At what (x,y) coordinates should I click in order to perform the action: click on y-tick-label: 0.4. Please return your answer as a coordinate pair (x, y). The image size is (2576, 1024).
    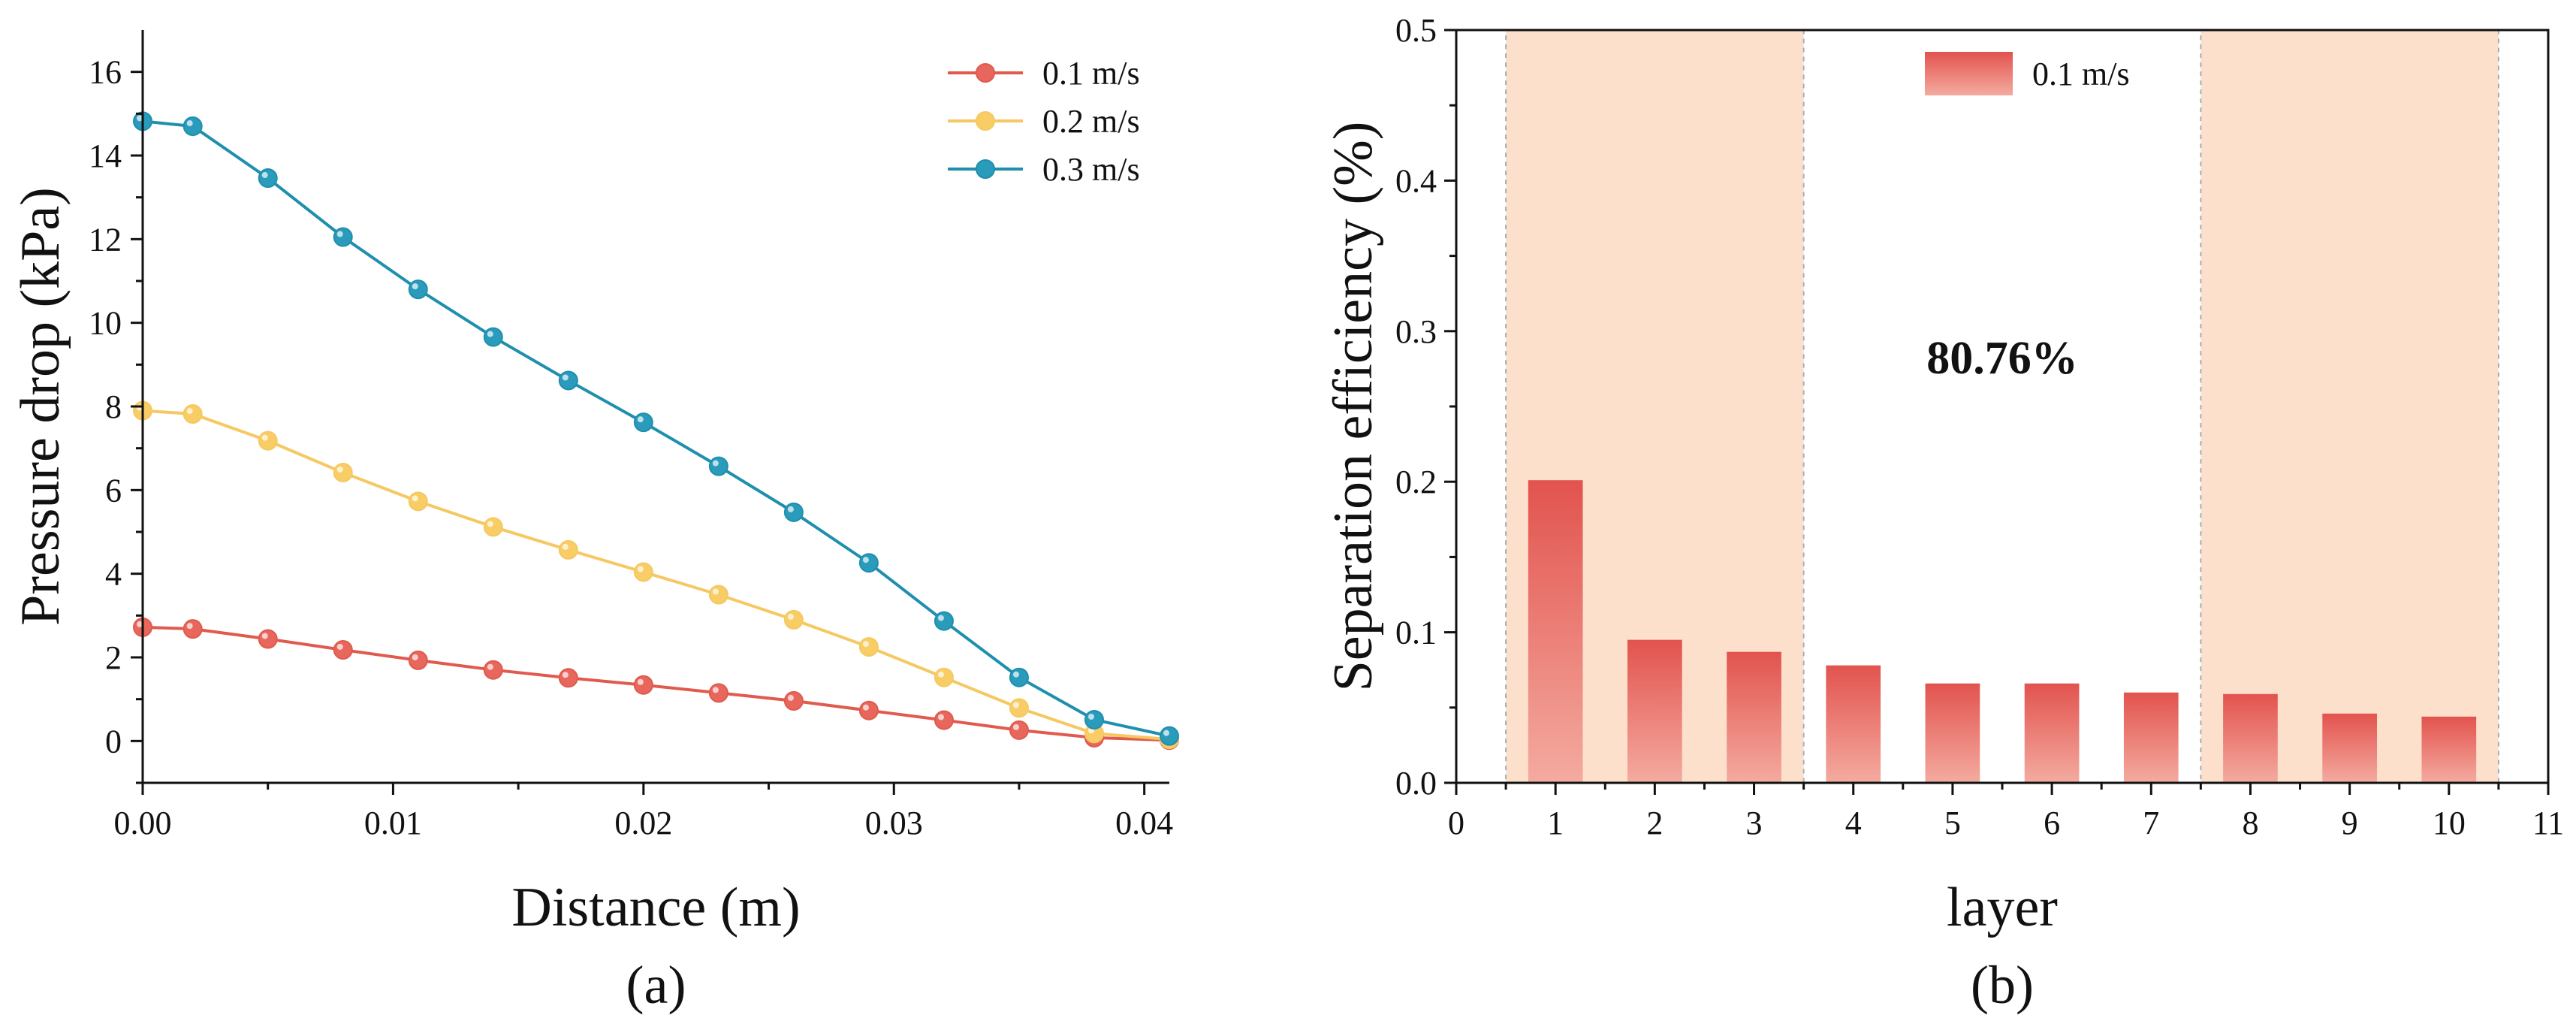
    Looking at the image, I should click on (1416, 180).